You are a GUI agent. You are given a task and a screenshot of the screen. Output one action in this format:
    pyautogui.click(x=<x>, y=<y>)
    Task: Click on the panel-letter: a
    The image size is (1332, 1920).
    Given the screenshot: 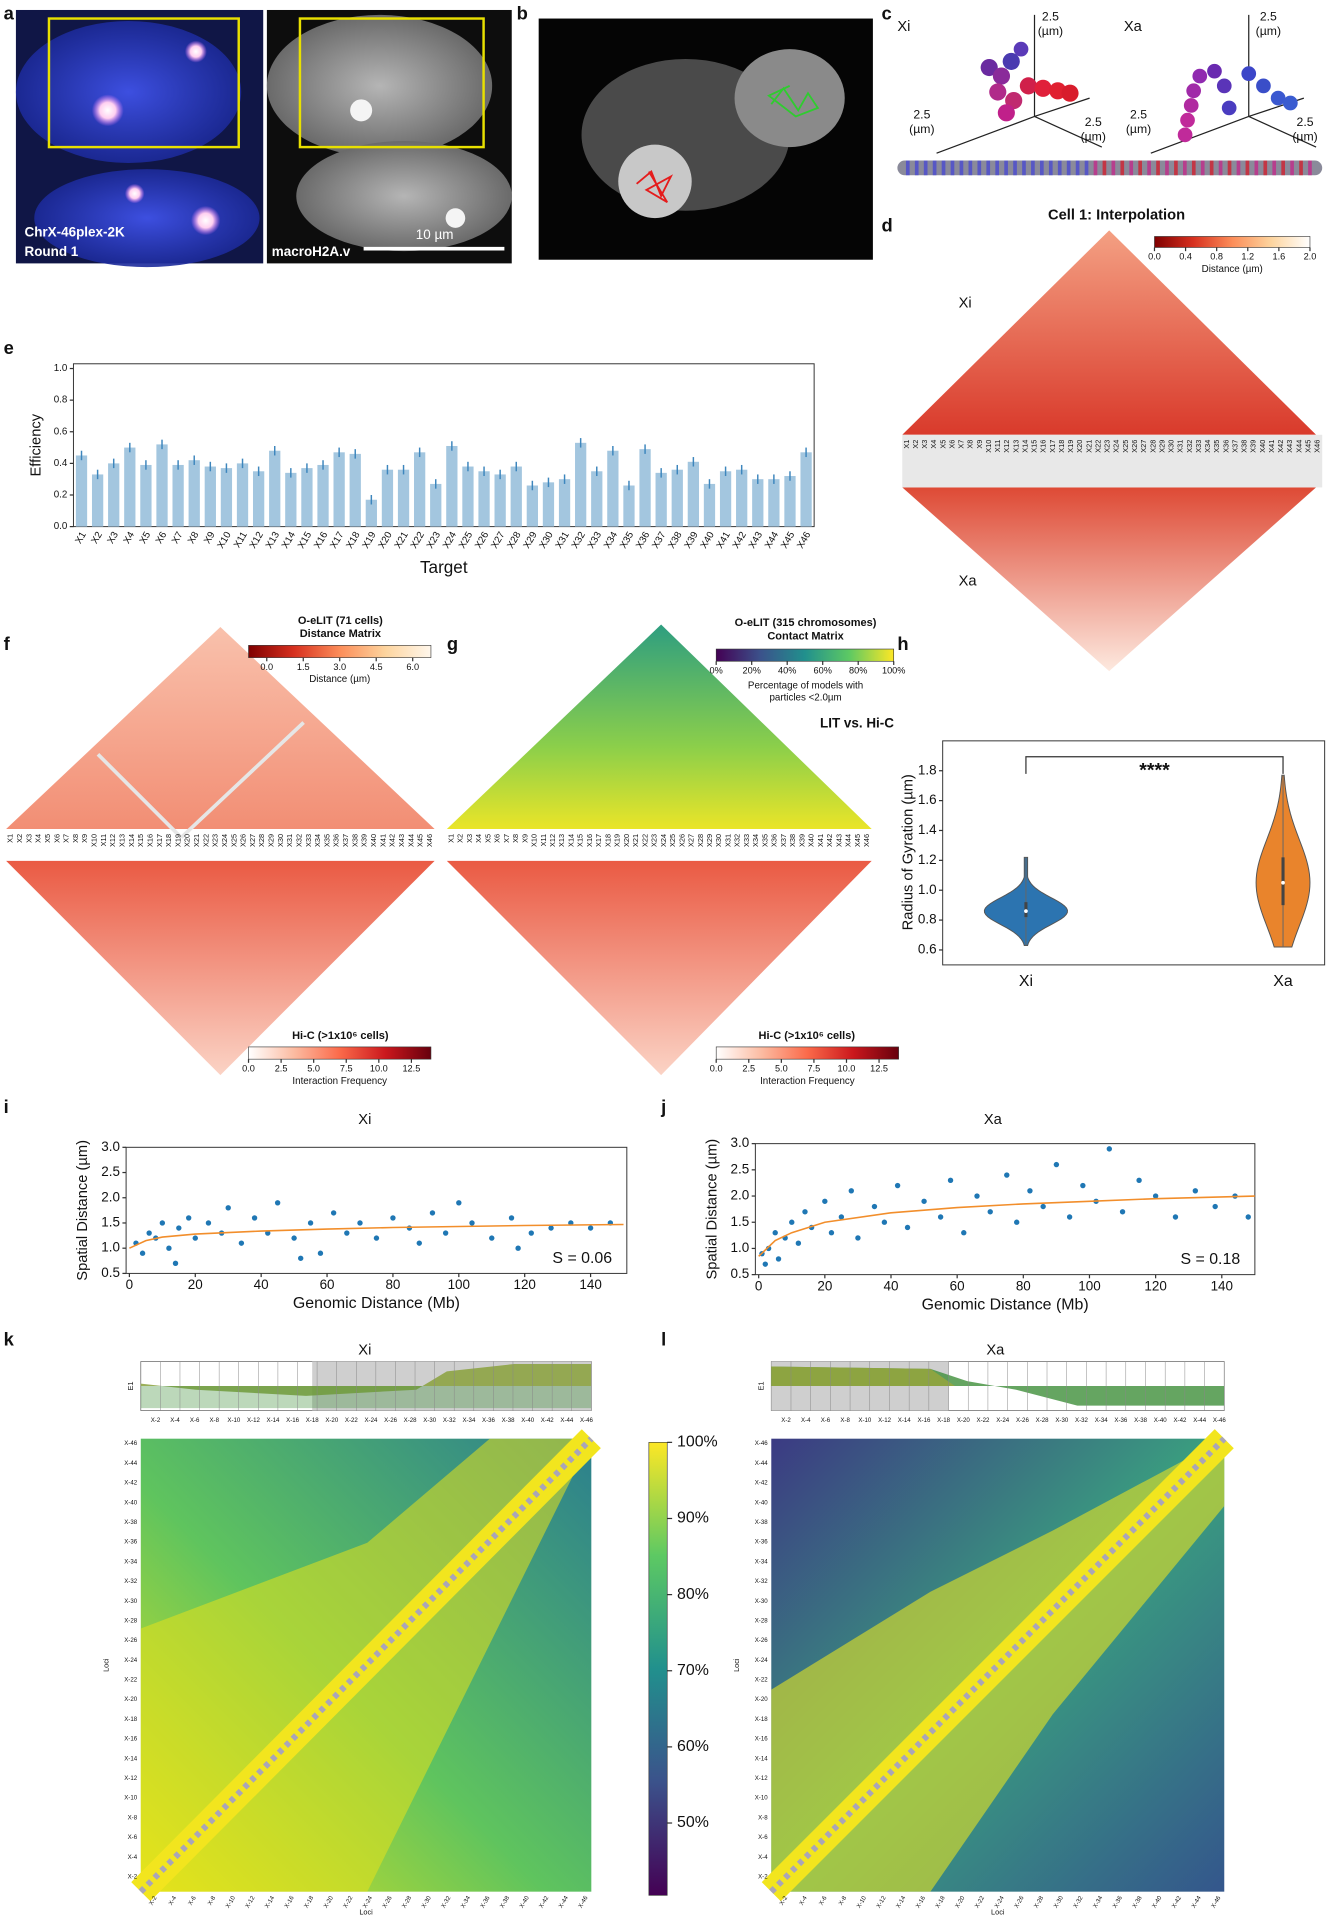 What is the action you would take?
    pyautogui.click(x=9, y=13)
    